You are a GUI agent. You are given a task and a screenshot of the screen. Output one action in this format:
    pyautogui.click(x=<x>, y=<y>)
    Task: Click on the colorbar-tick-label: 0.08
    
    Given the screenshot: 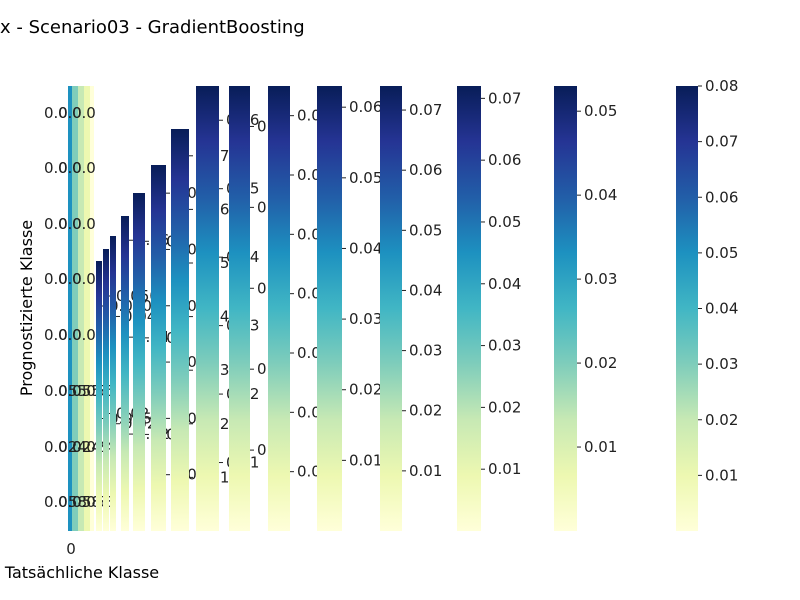 What is the action you would take?
    pyautogui.click(x=721, y=86)
    